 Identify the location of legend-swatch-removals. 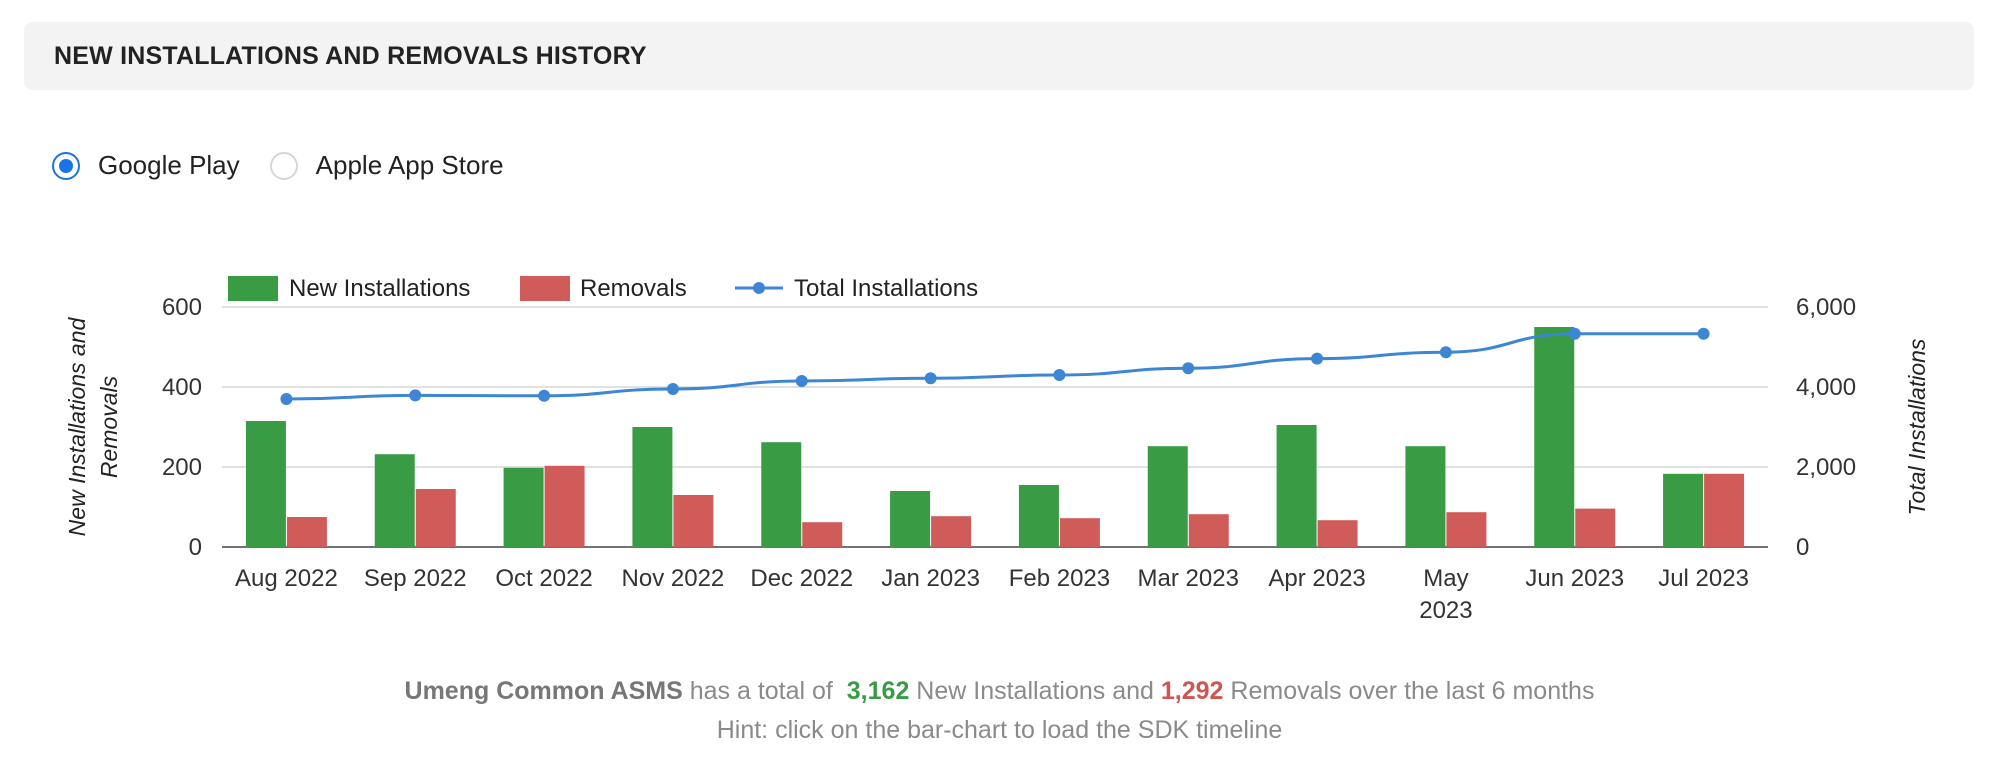
(545, 288).